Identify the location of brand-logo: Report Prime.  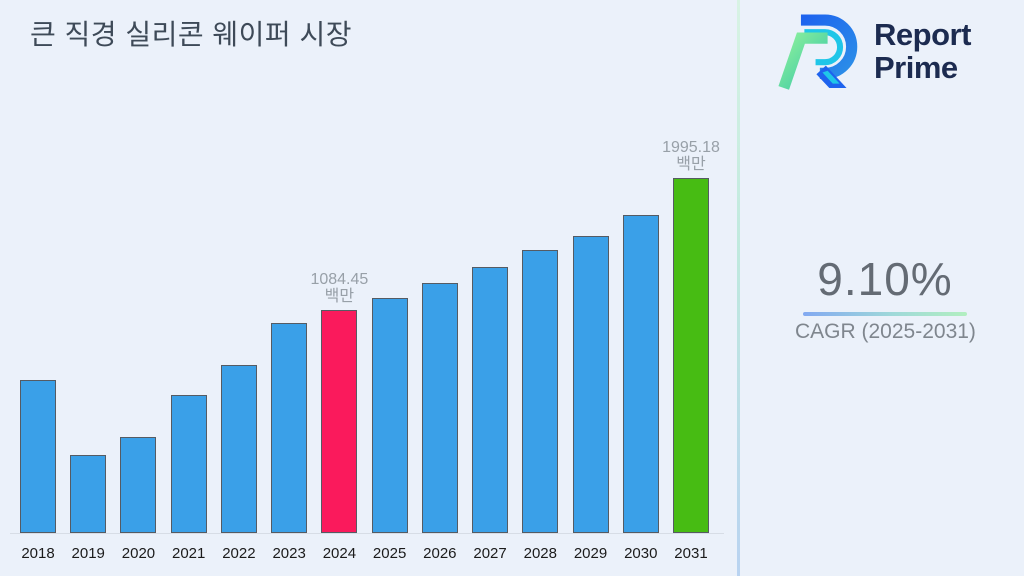
(873, 51).